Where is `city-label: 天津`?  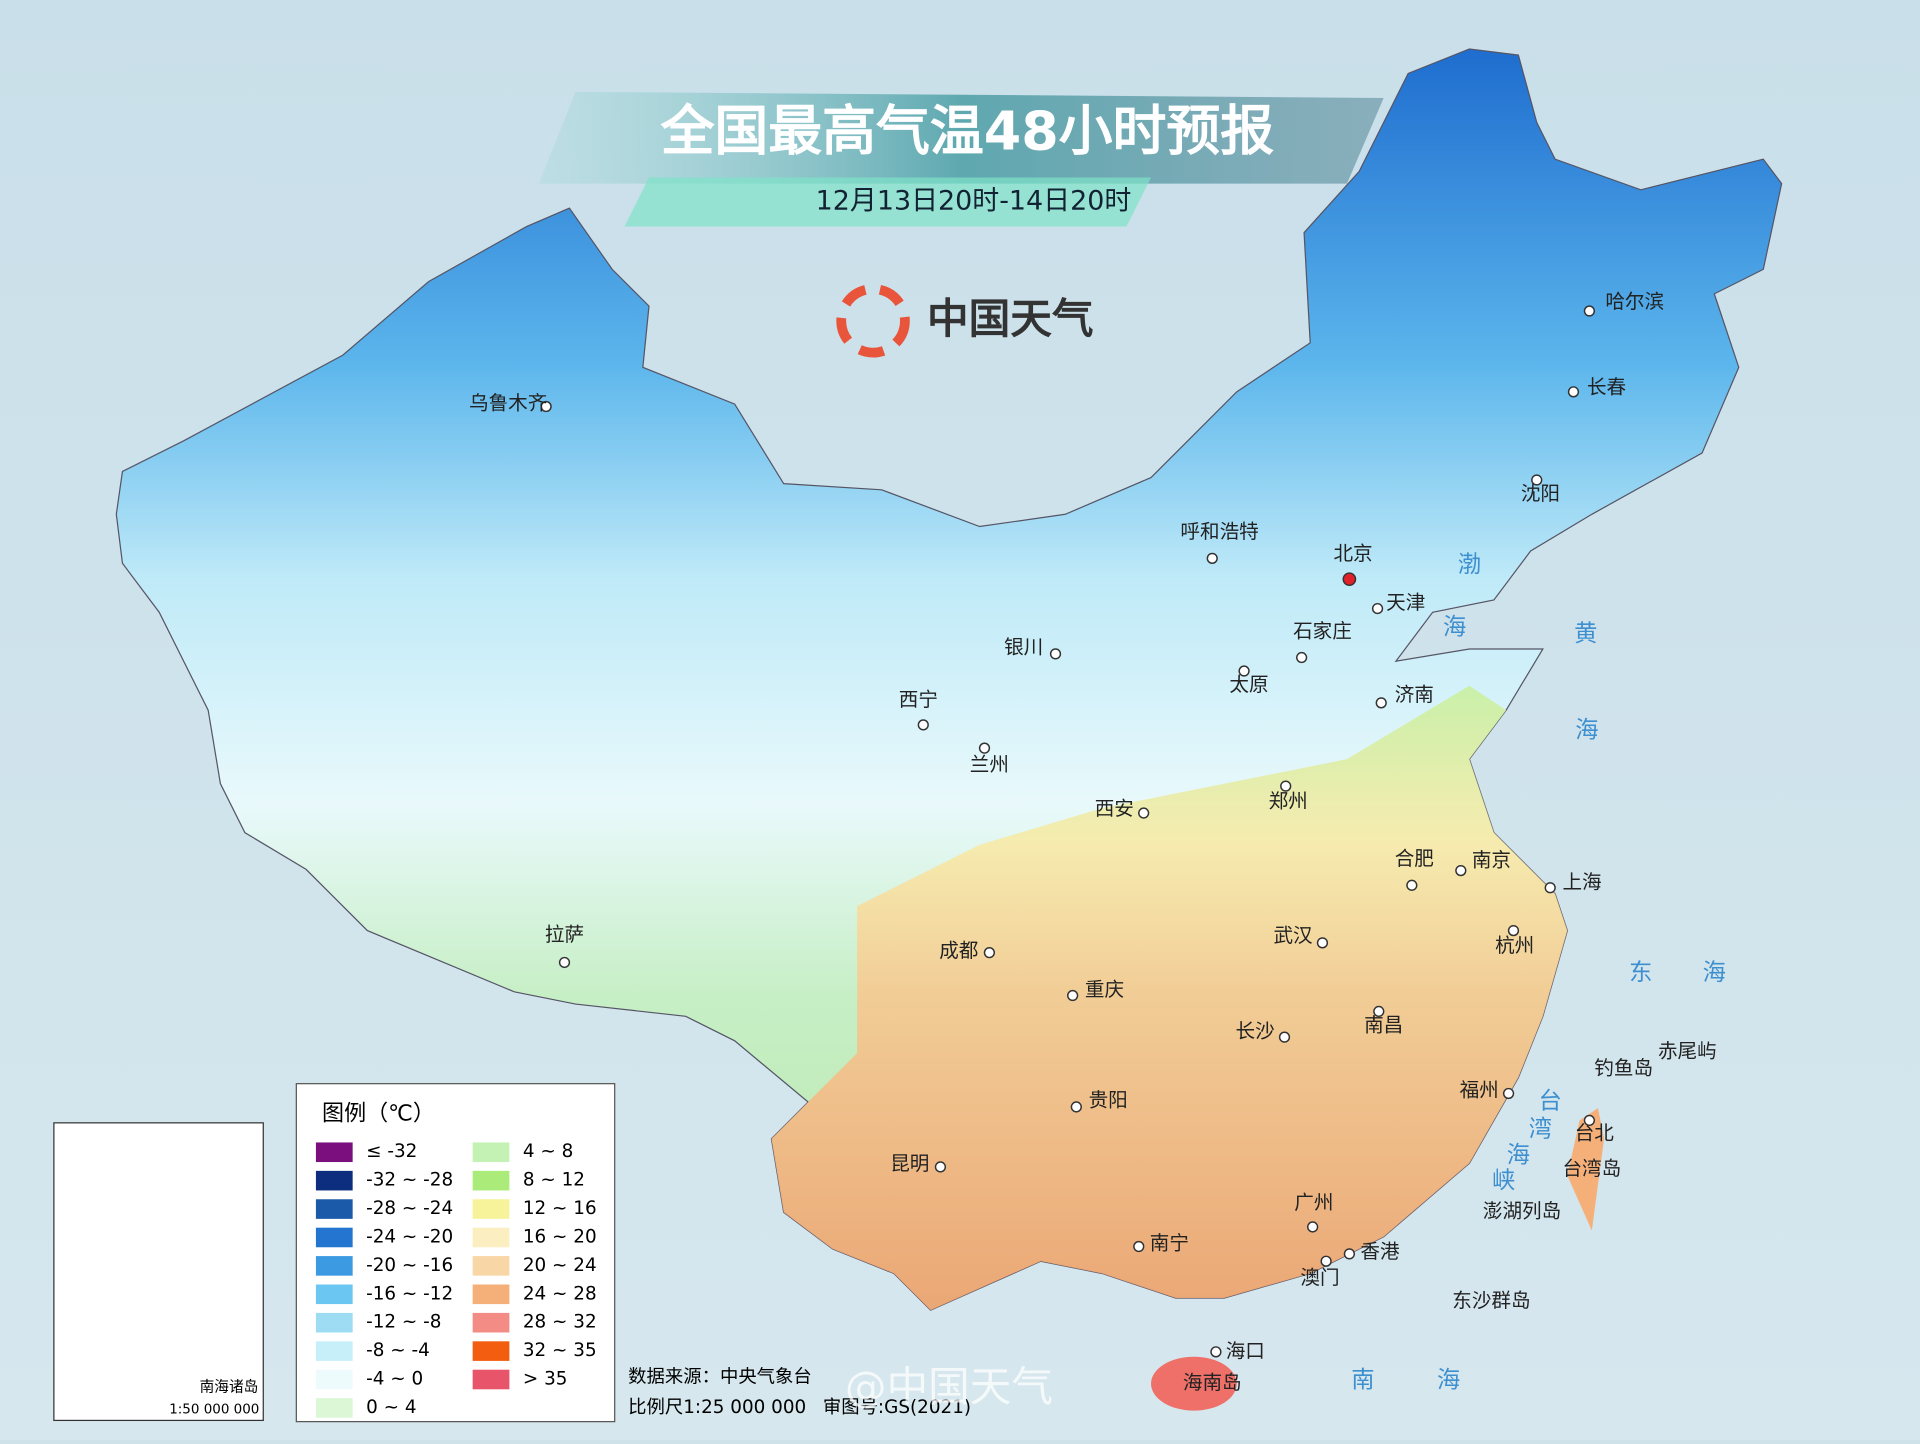 city-label: 天津 is located at coordinates (1405, 602).